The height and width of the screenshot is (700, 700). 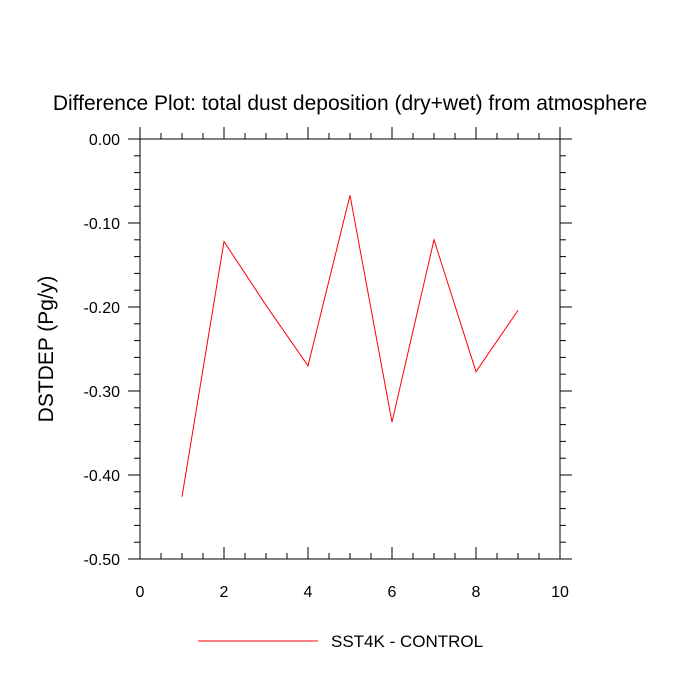 What do you see at coordinates (102, 392) in the screenshot?
I see `y-tick-label: -0.30` at bounding box center [102, 392].